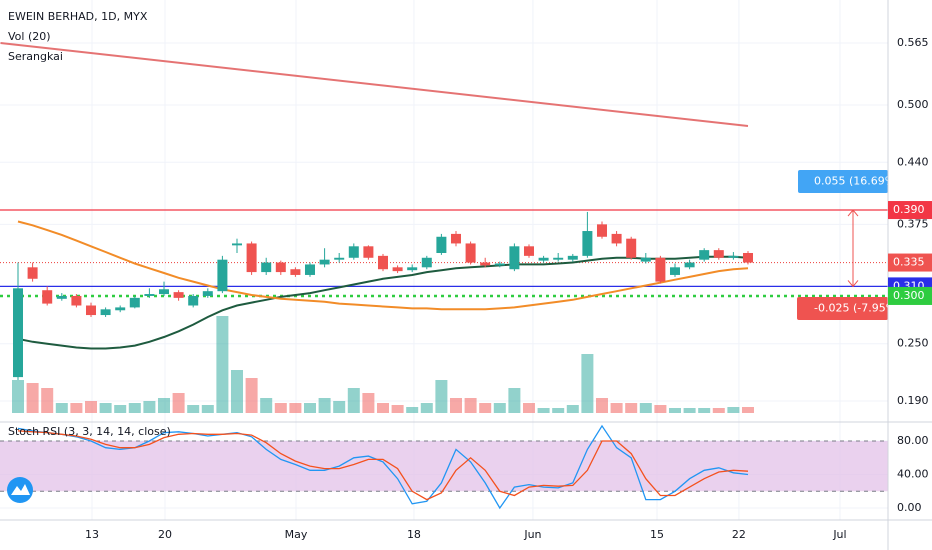 The image size is (932, 550). Describe the element at coordinates (909, 507) in the screenshot. I see `y-tick-label: 0.00` at that location.